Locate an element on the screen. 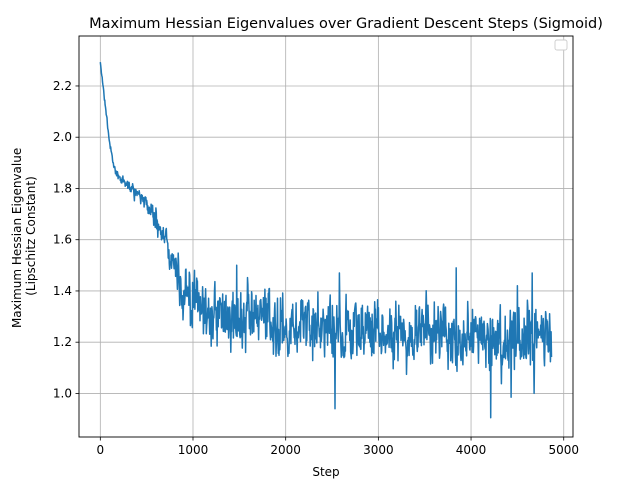 The image size is (629, 490). x-tick-label: 3000 is located at coordinates (378, 450).